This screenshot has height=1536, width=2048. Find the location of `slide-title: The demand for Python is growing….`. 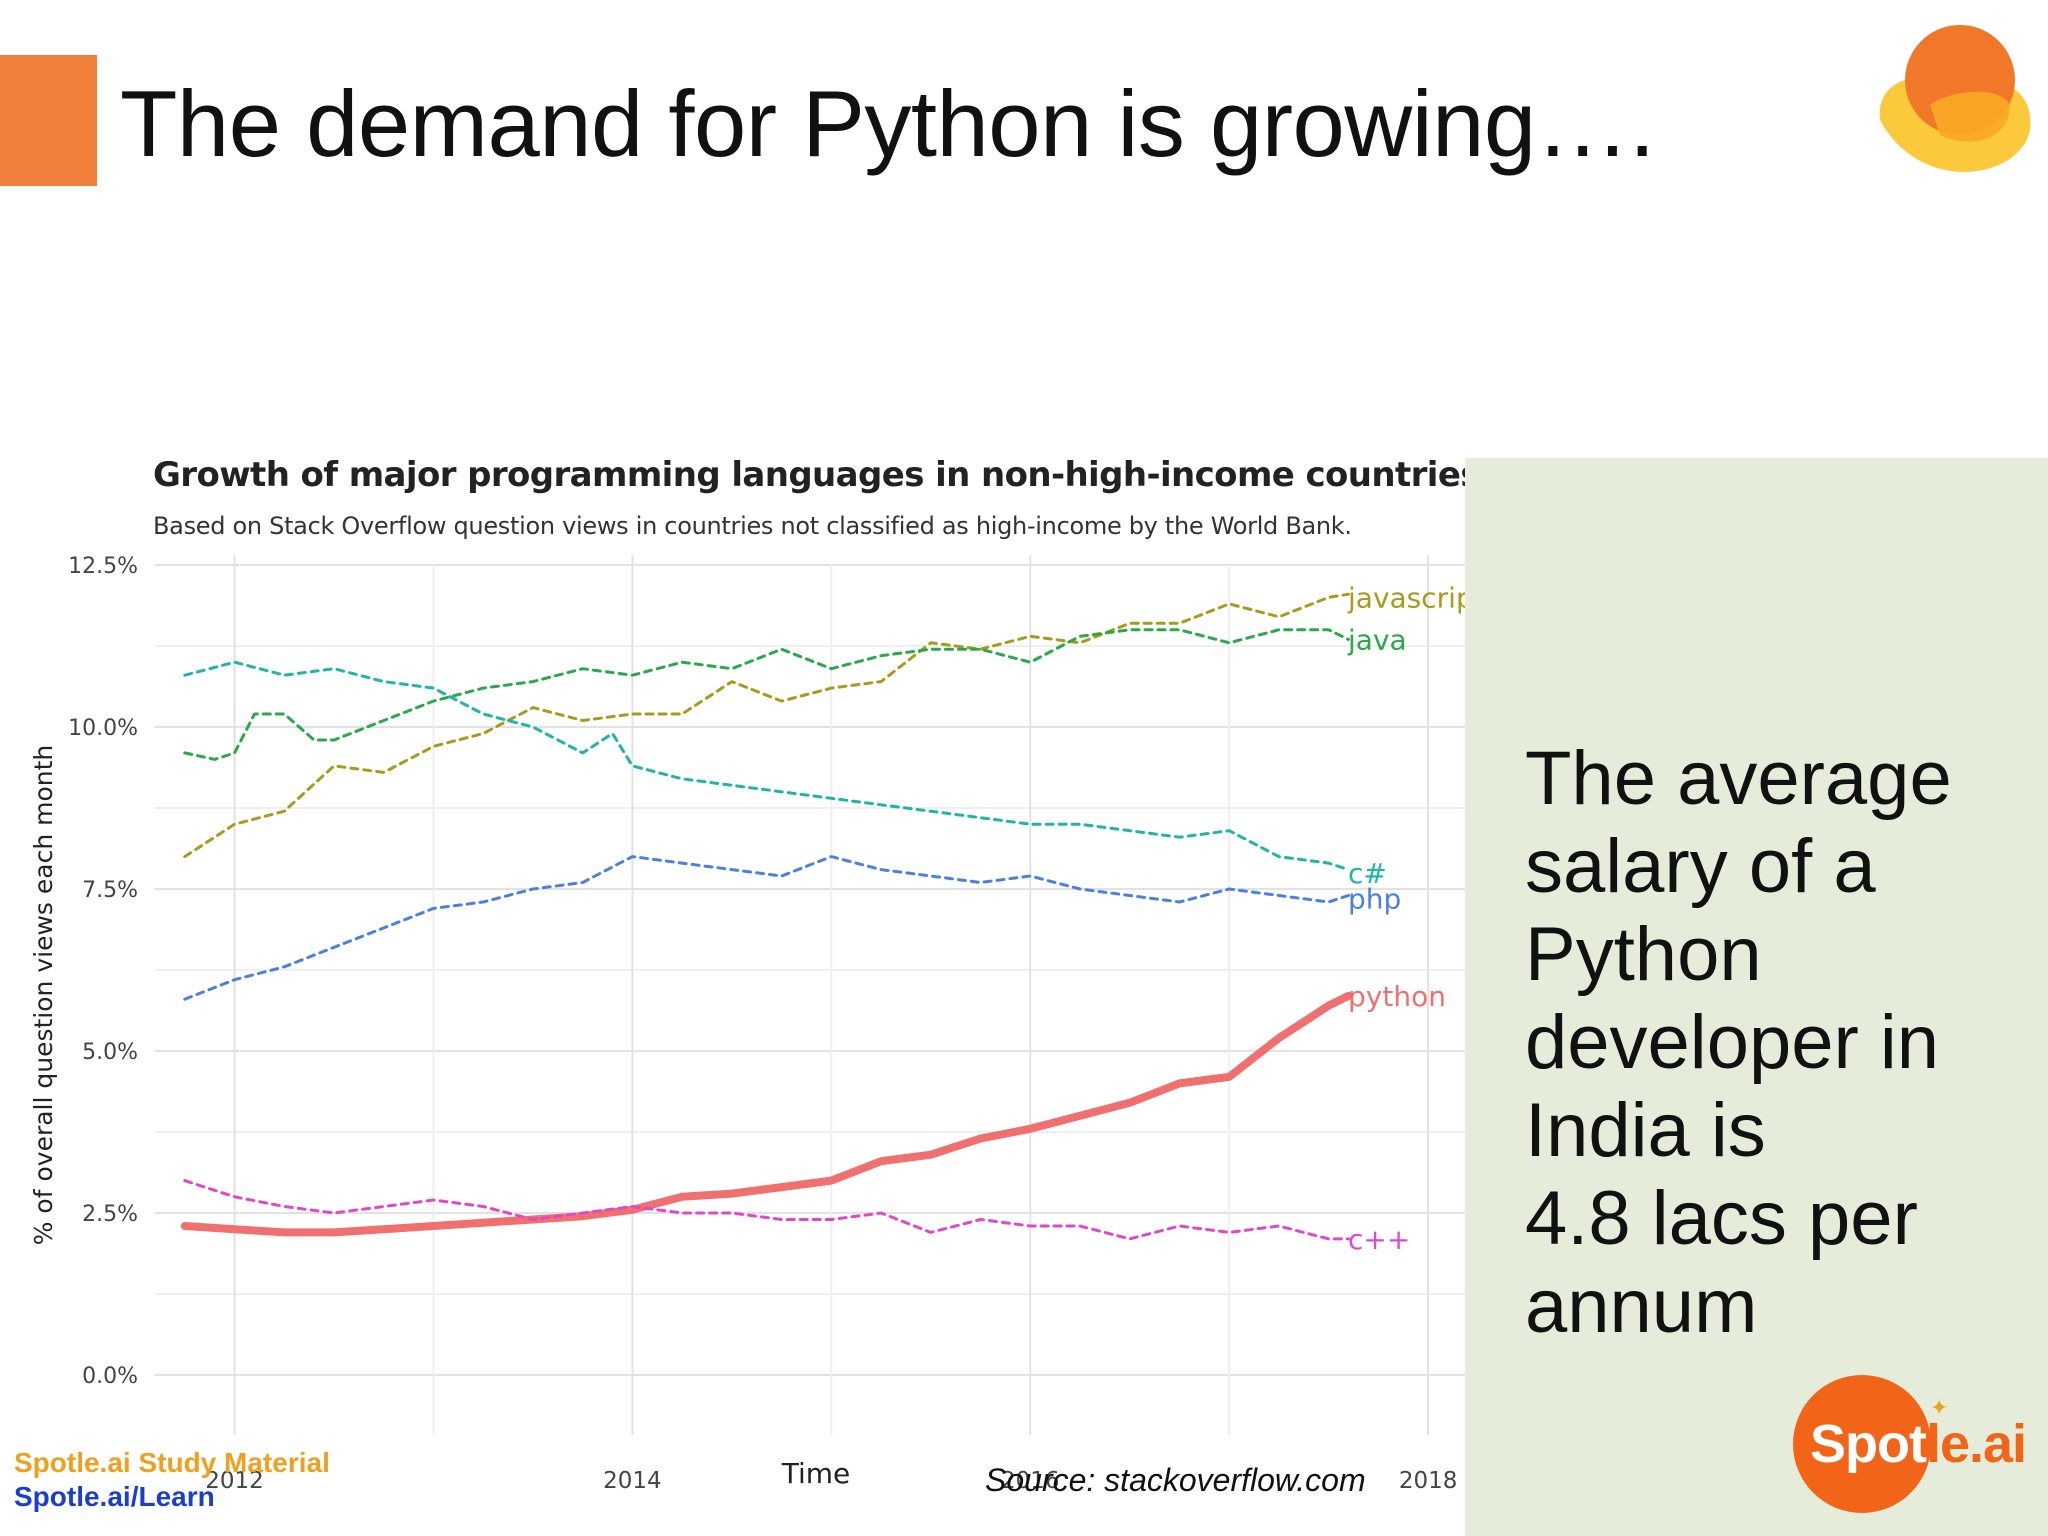

slide-title: The demand for Python is growing…. is located at coordinates (887, 123).